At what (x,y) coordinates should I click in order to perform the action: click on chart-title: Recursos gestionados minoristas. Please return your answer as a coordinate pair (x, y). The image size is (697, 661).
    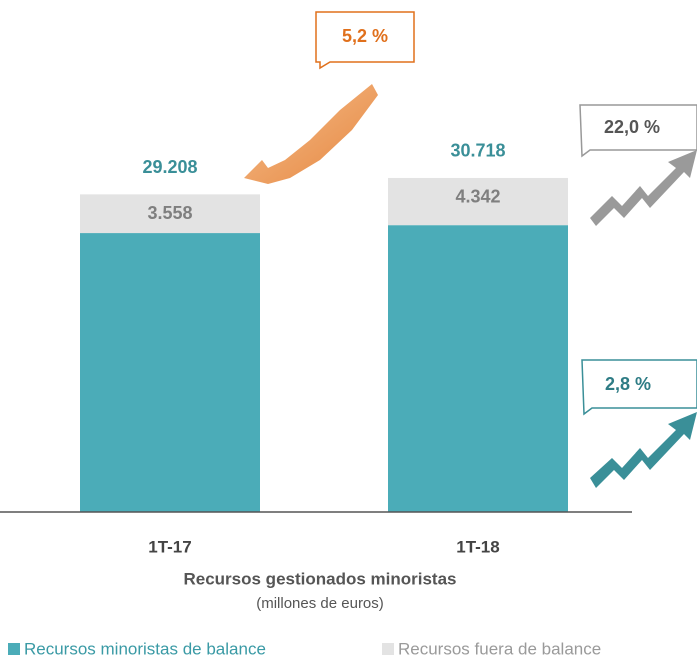
    Looking at the image, I should click on (319, 578).